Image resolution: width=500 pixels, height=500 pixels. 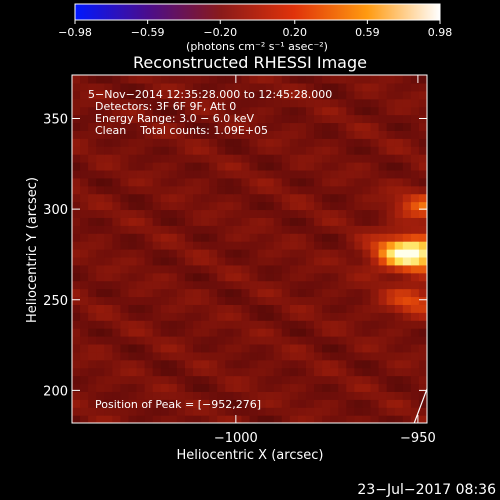 What do you see at coordinates (165, 106) in the screenshot?
I see `annotation-detectors: Detectors: 3F 6F 9F, Att 0` at bounding box center [165, 106].